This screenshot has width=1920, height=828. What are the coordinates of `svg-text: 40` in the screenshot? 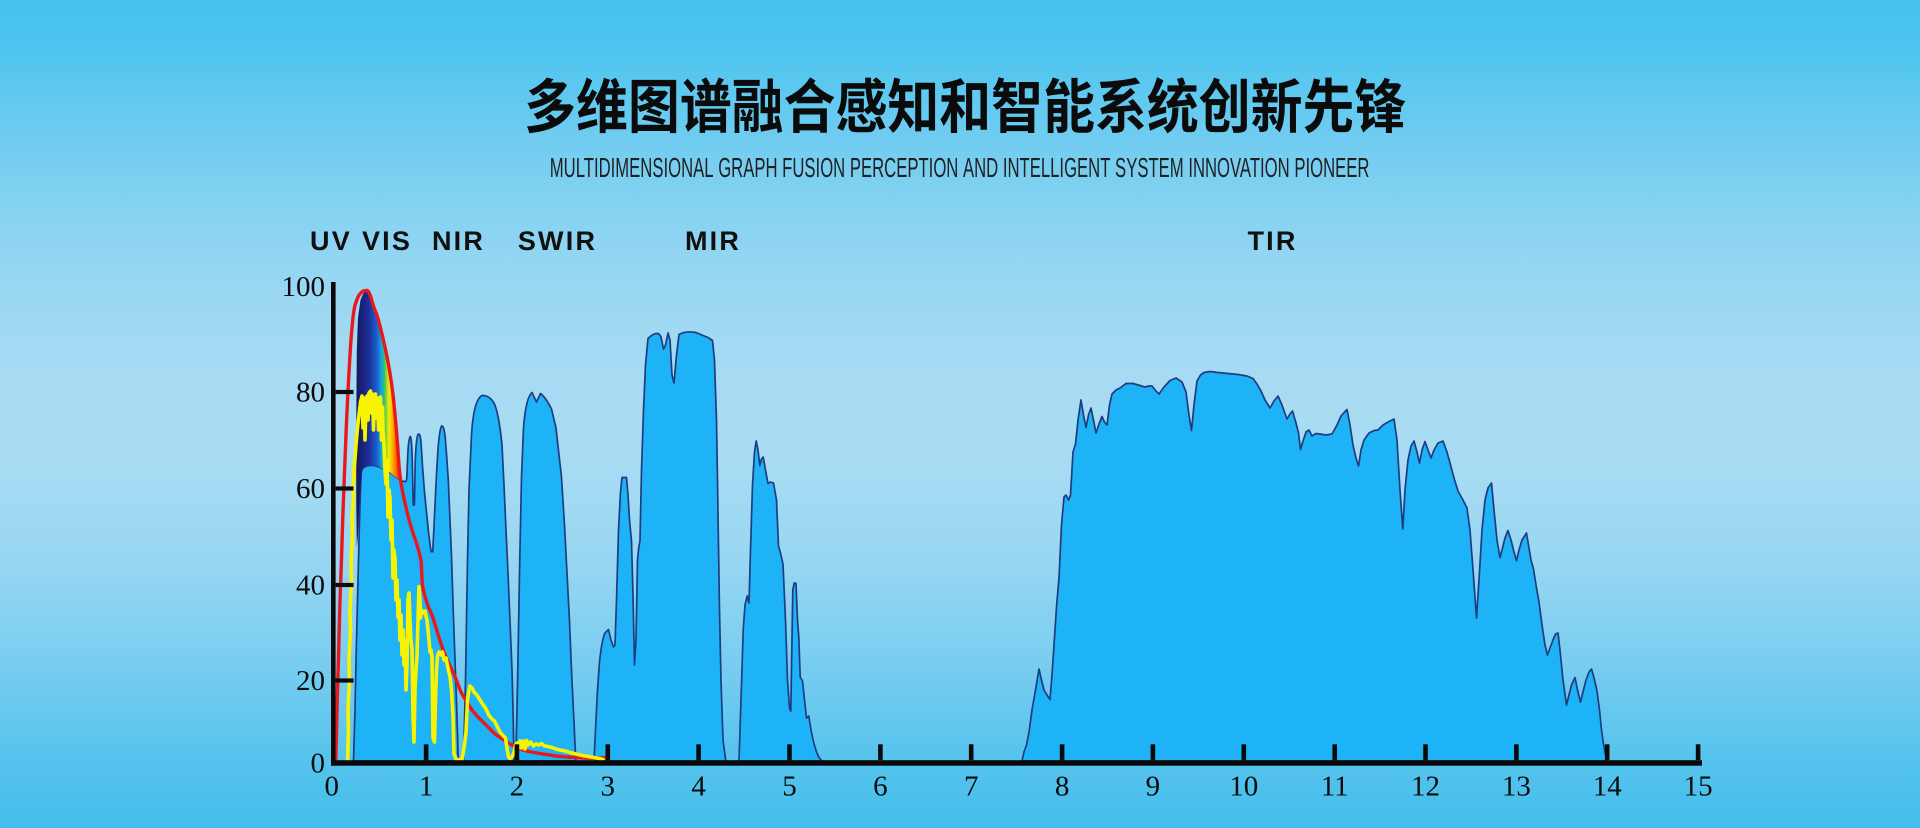 It's located at (310, 586).